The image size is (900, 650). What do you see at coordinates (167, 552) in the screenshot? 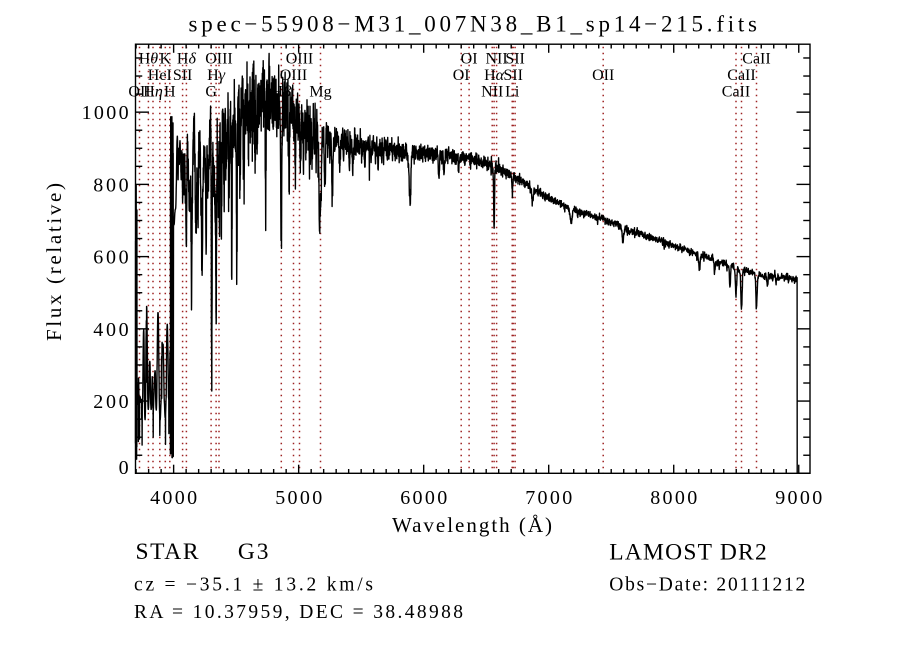
I see `svg-text: STAR` at bounding box center [167, 552].